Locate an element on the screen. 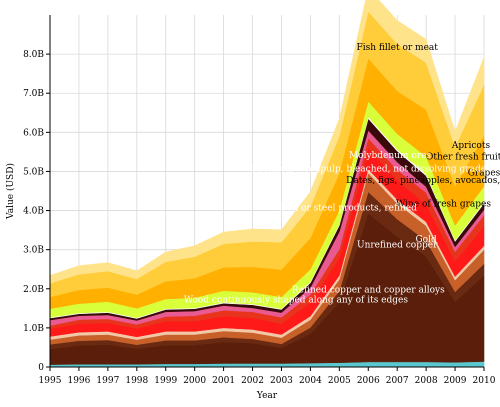 The image size is (500, 407). area-label: Iron or steel products, refined is located at coordinates (348, 209).